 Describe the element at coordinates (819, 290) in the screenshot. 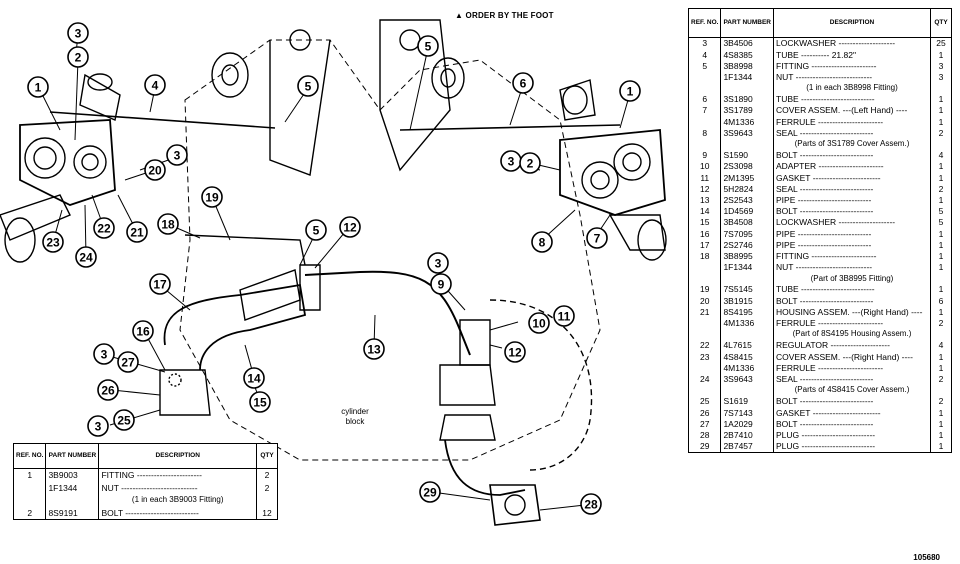

I see `parts-row: 19 7S5145 TUBE -------------------------- 1` at that location.